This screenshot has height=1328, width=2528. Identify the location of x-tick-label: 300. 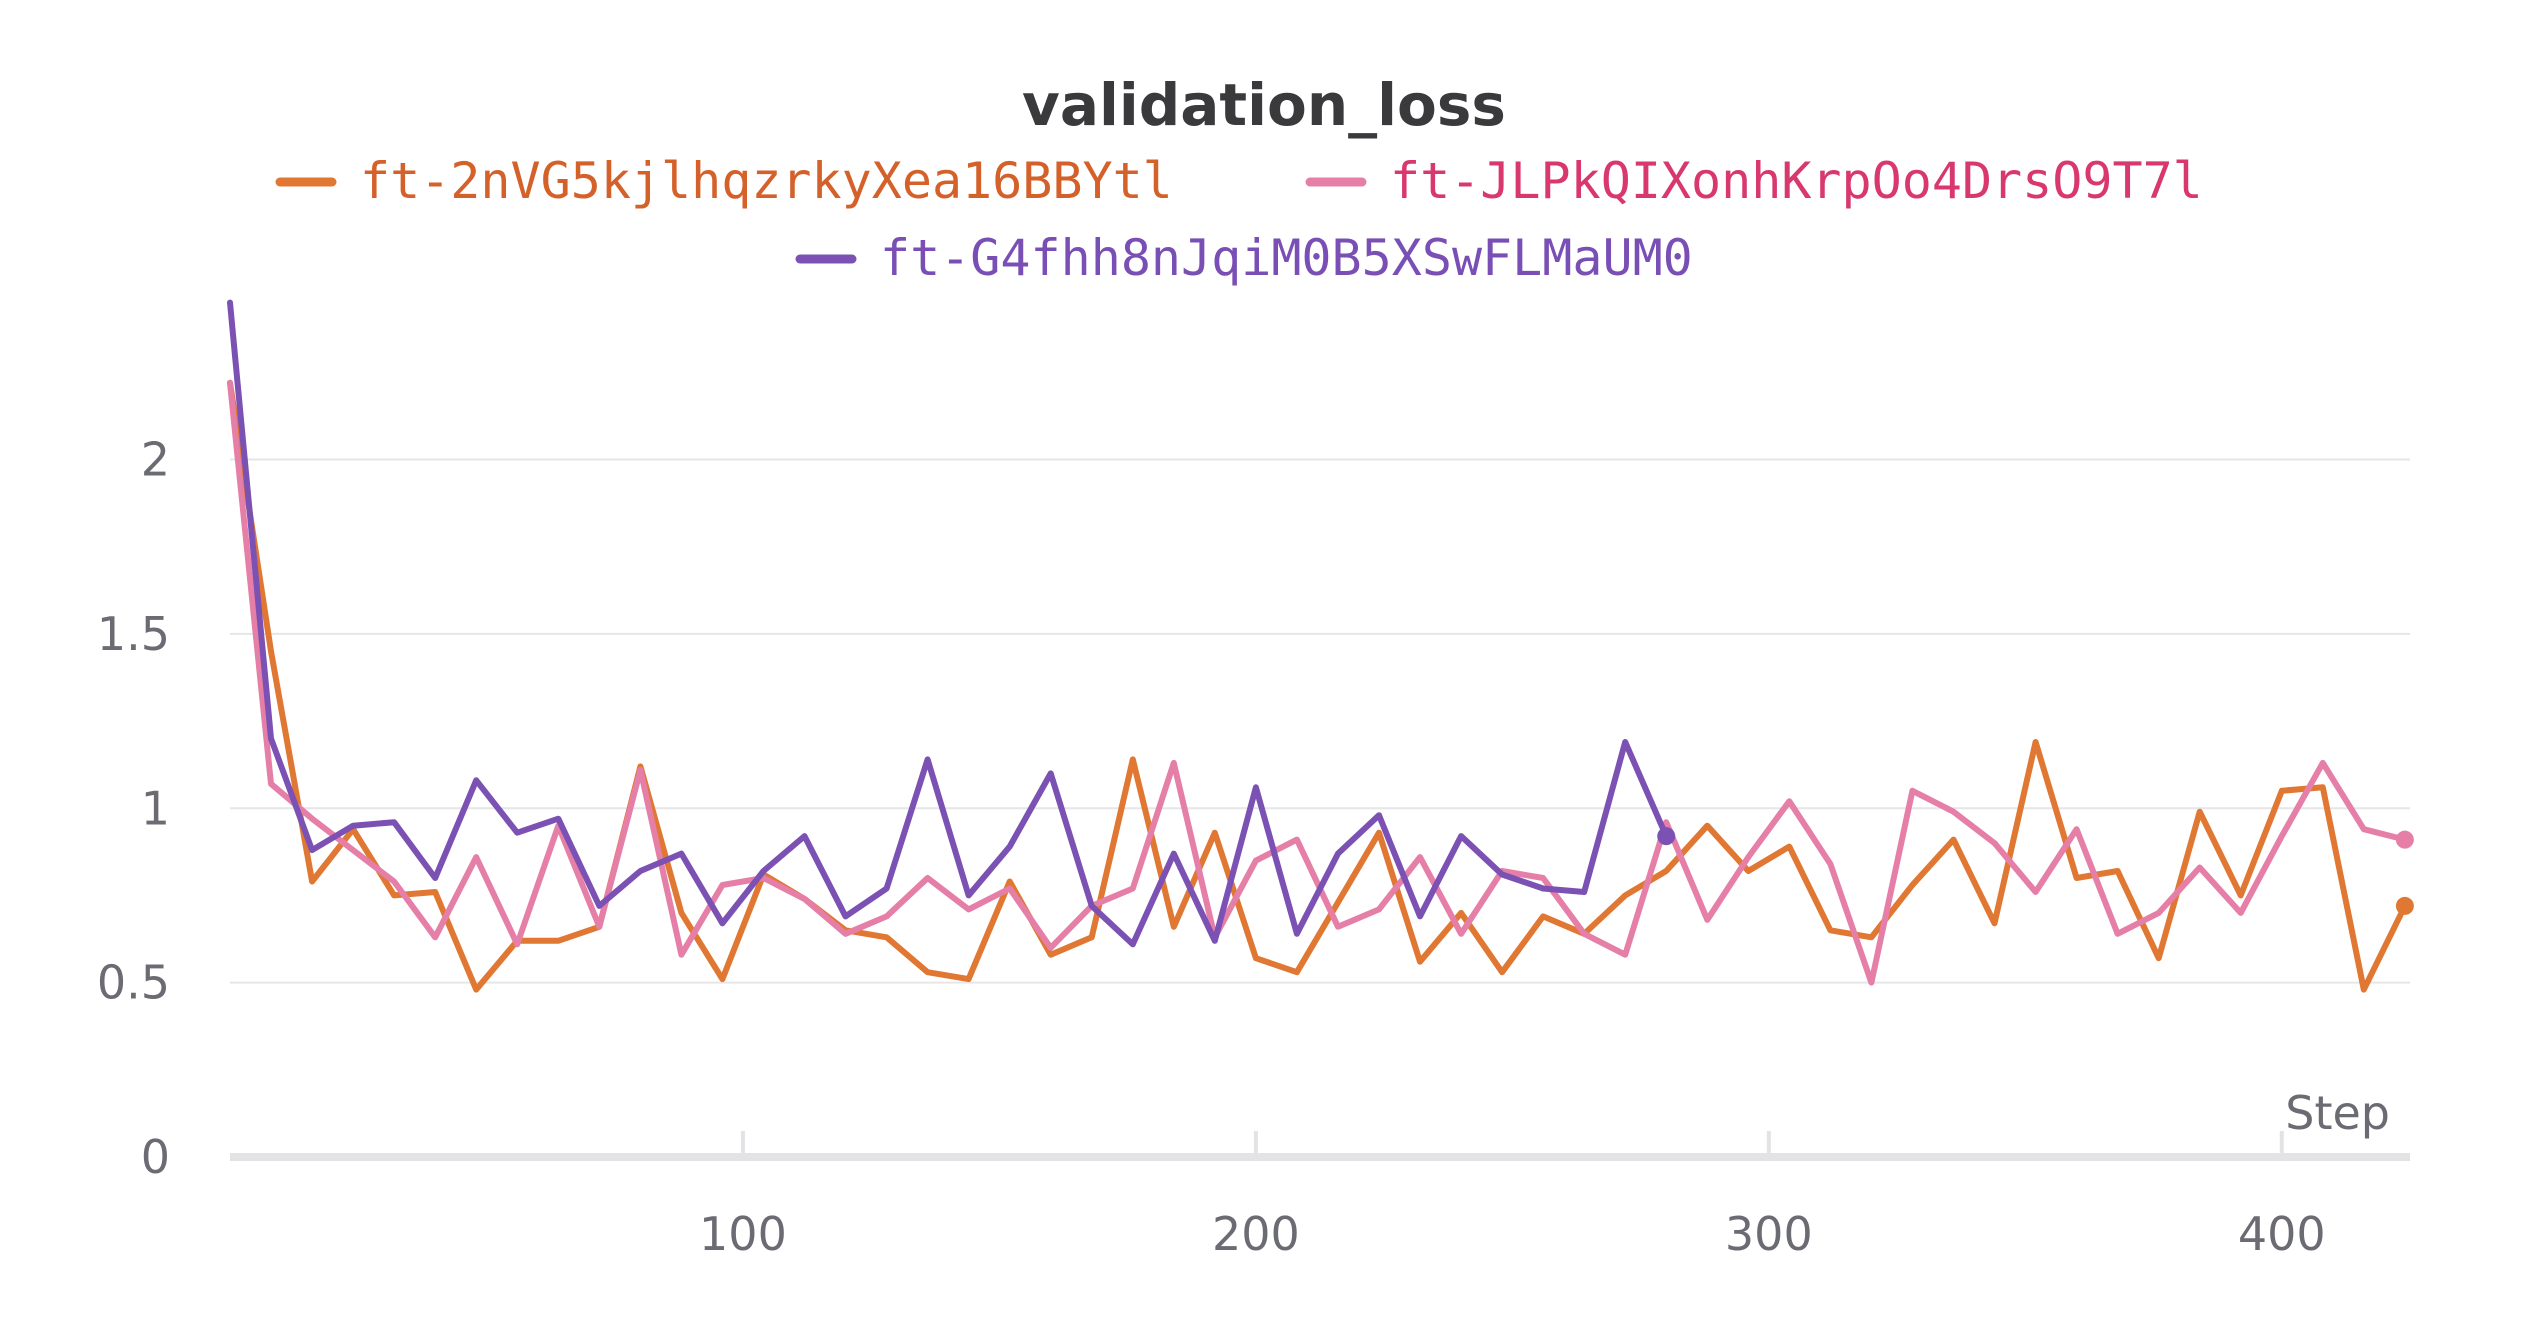
(1769, 1234).